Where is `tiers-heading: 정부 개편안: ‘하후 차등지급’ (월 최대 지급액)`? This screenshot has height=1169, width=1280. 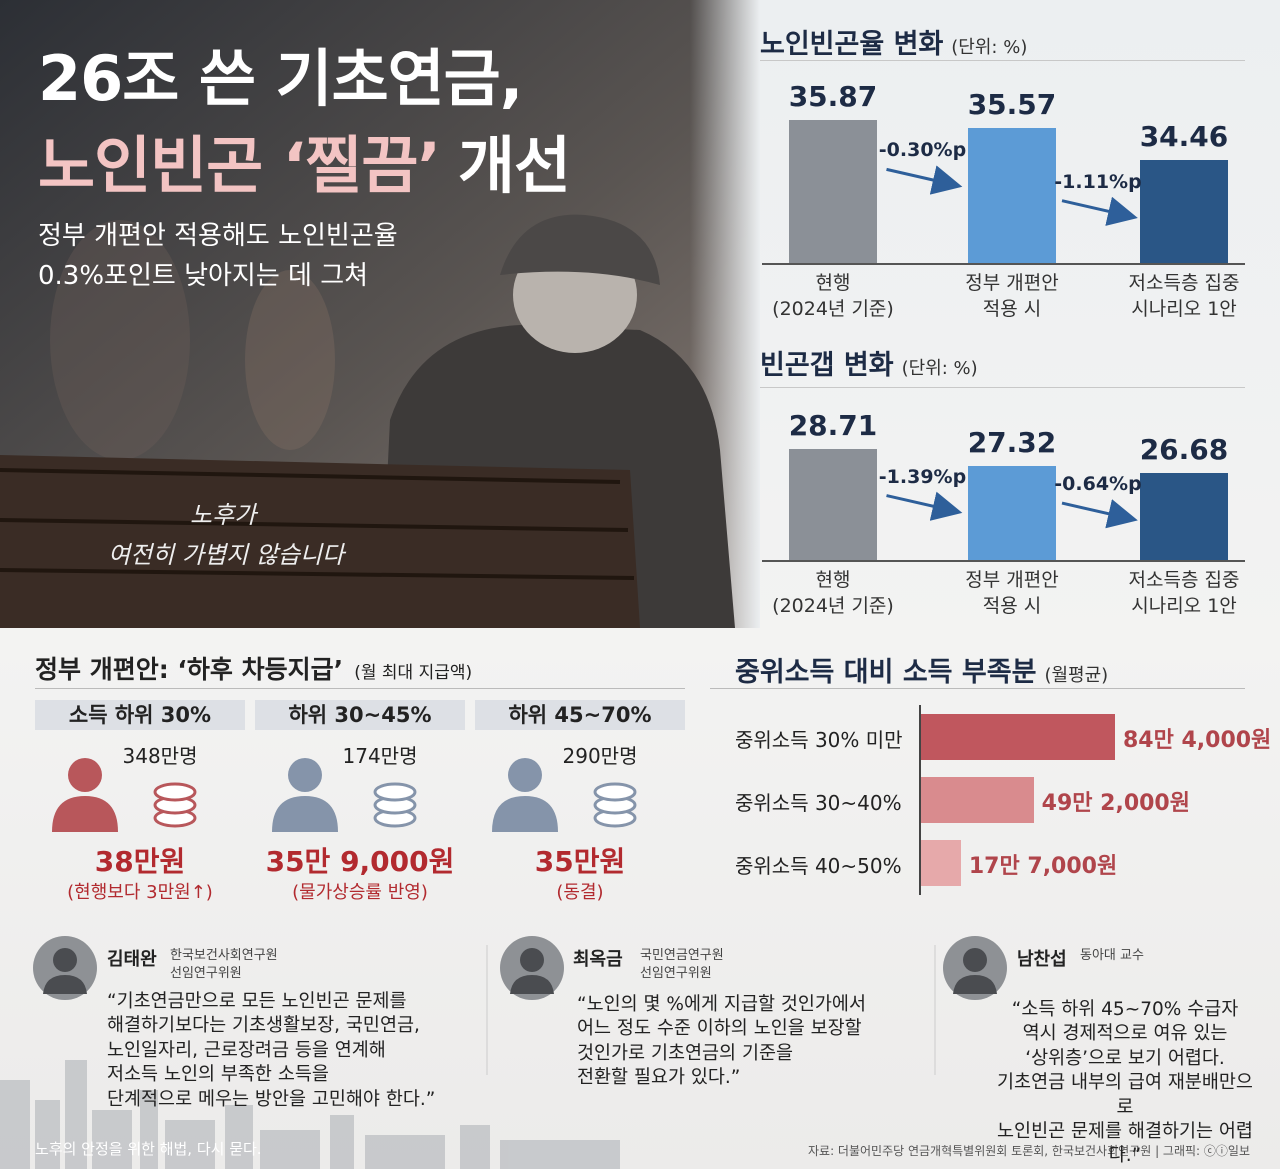 tiers-heading: 정부 개편안: ‘하후 차등지급’ (월 최대 지급액) is located at coordinates (253, 668).